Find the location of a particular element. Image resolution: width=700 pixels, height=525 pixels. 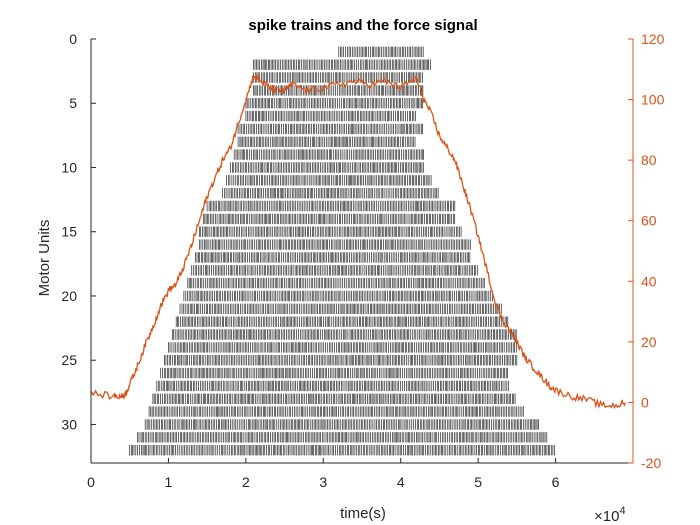

right-y-tick-label: 40 is located at coordinates (649, 281).